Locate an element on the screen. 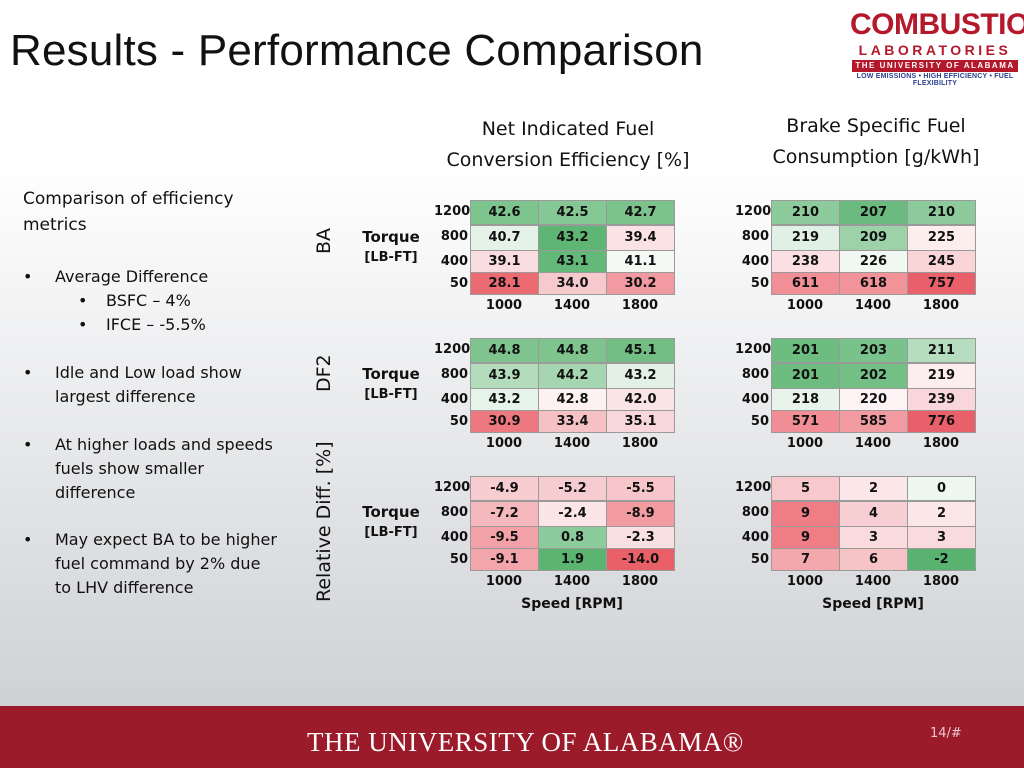 This screenshot has height=768, width=1024. table-cell: -2 is located at coordinates (941, 559).